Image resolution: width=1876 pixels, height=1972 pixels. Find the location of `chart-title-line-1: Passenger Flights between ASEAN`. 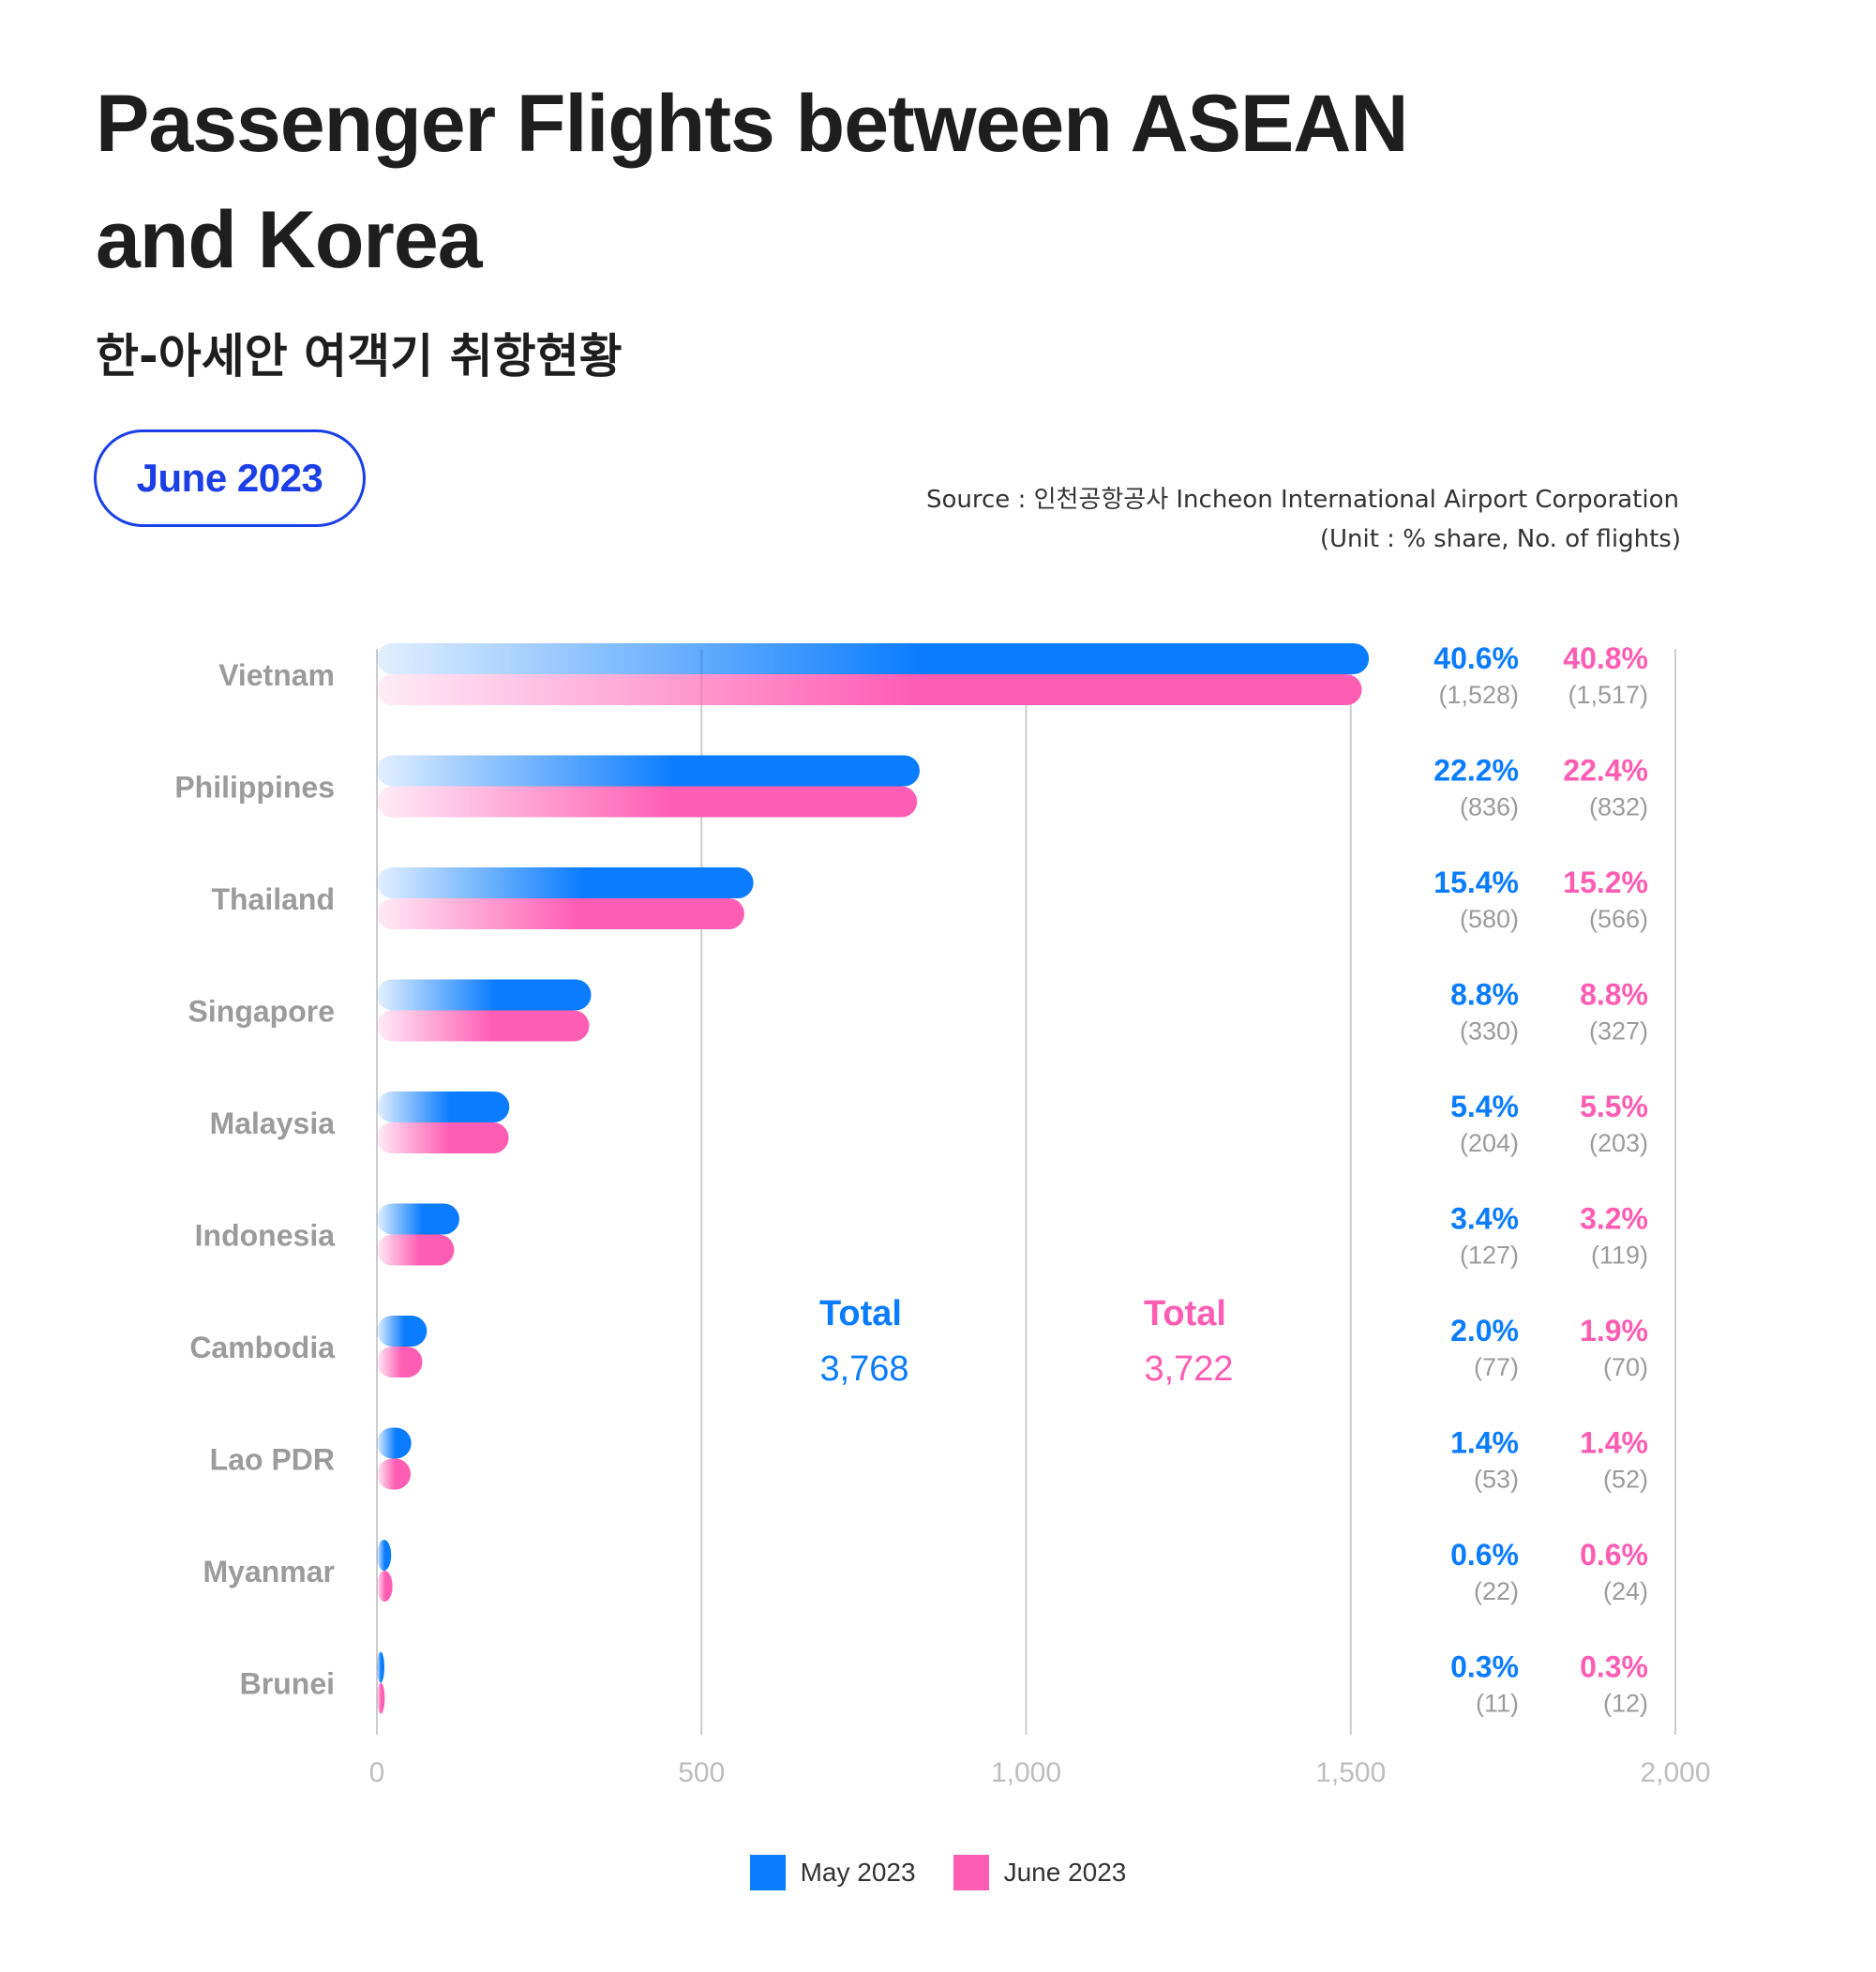

chart-title-line-1: Passenger Flights between ASEAN is located at coordinates (752, 124).